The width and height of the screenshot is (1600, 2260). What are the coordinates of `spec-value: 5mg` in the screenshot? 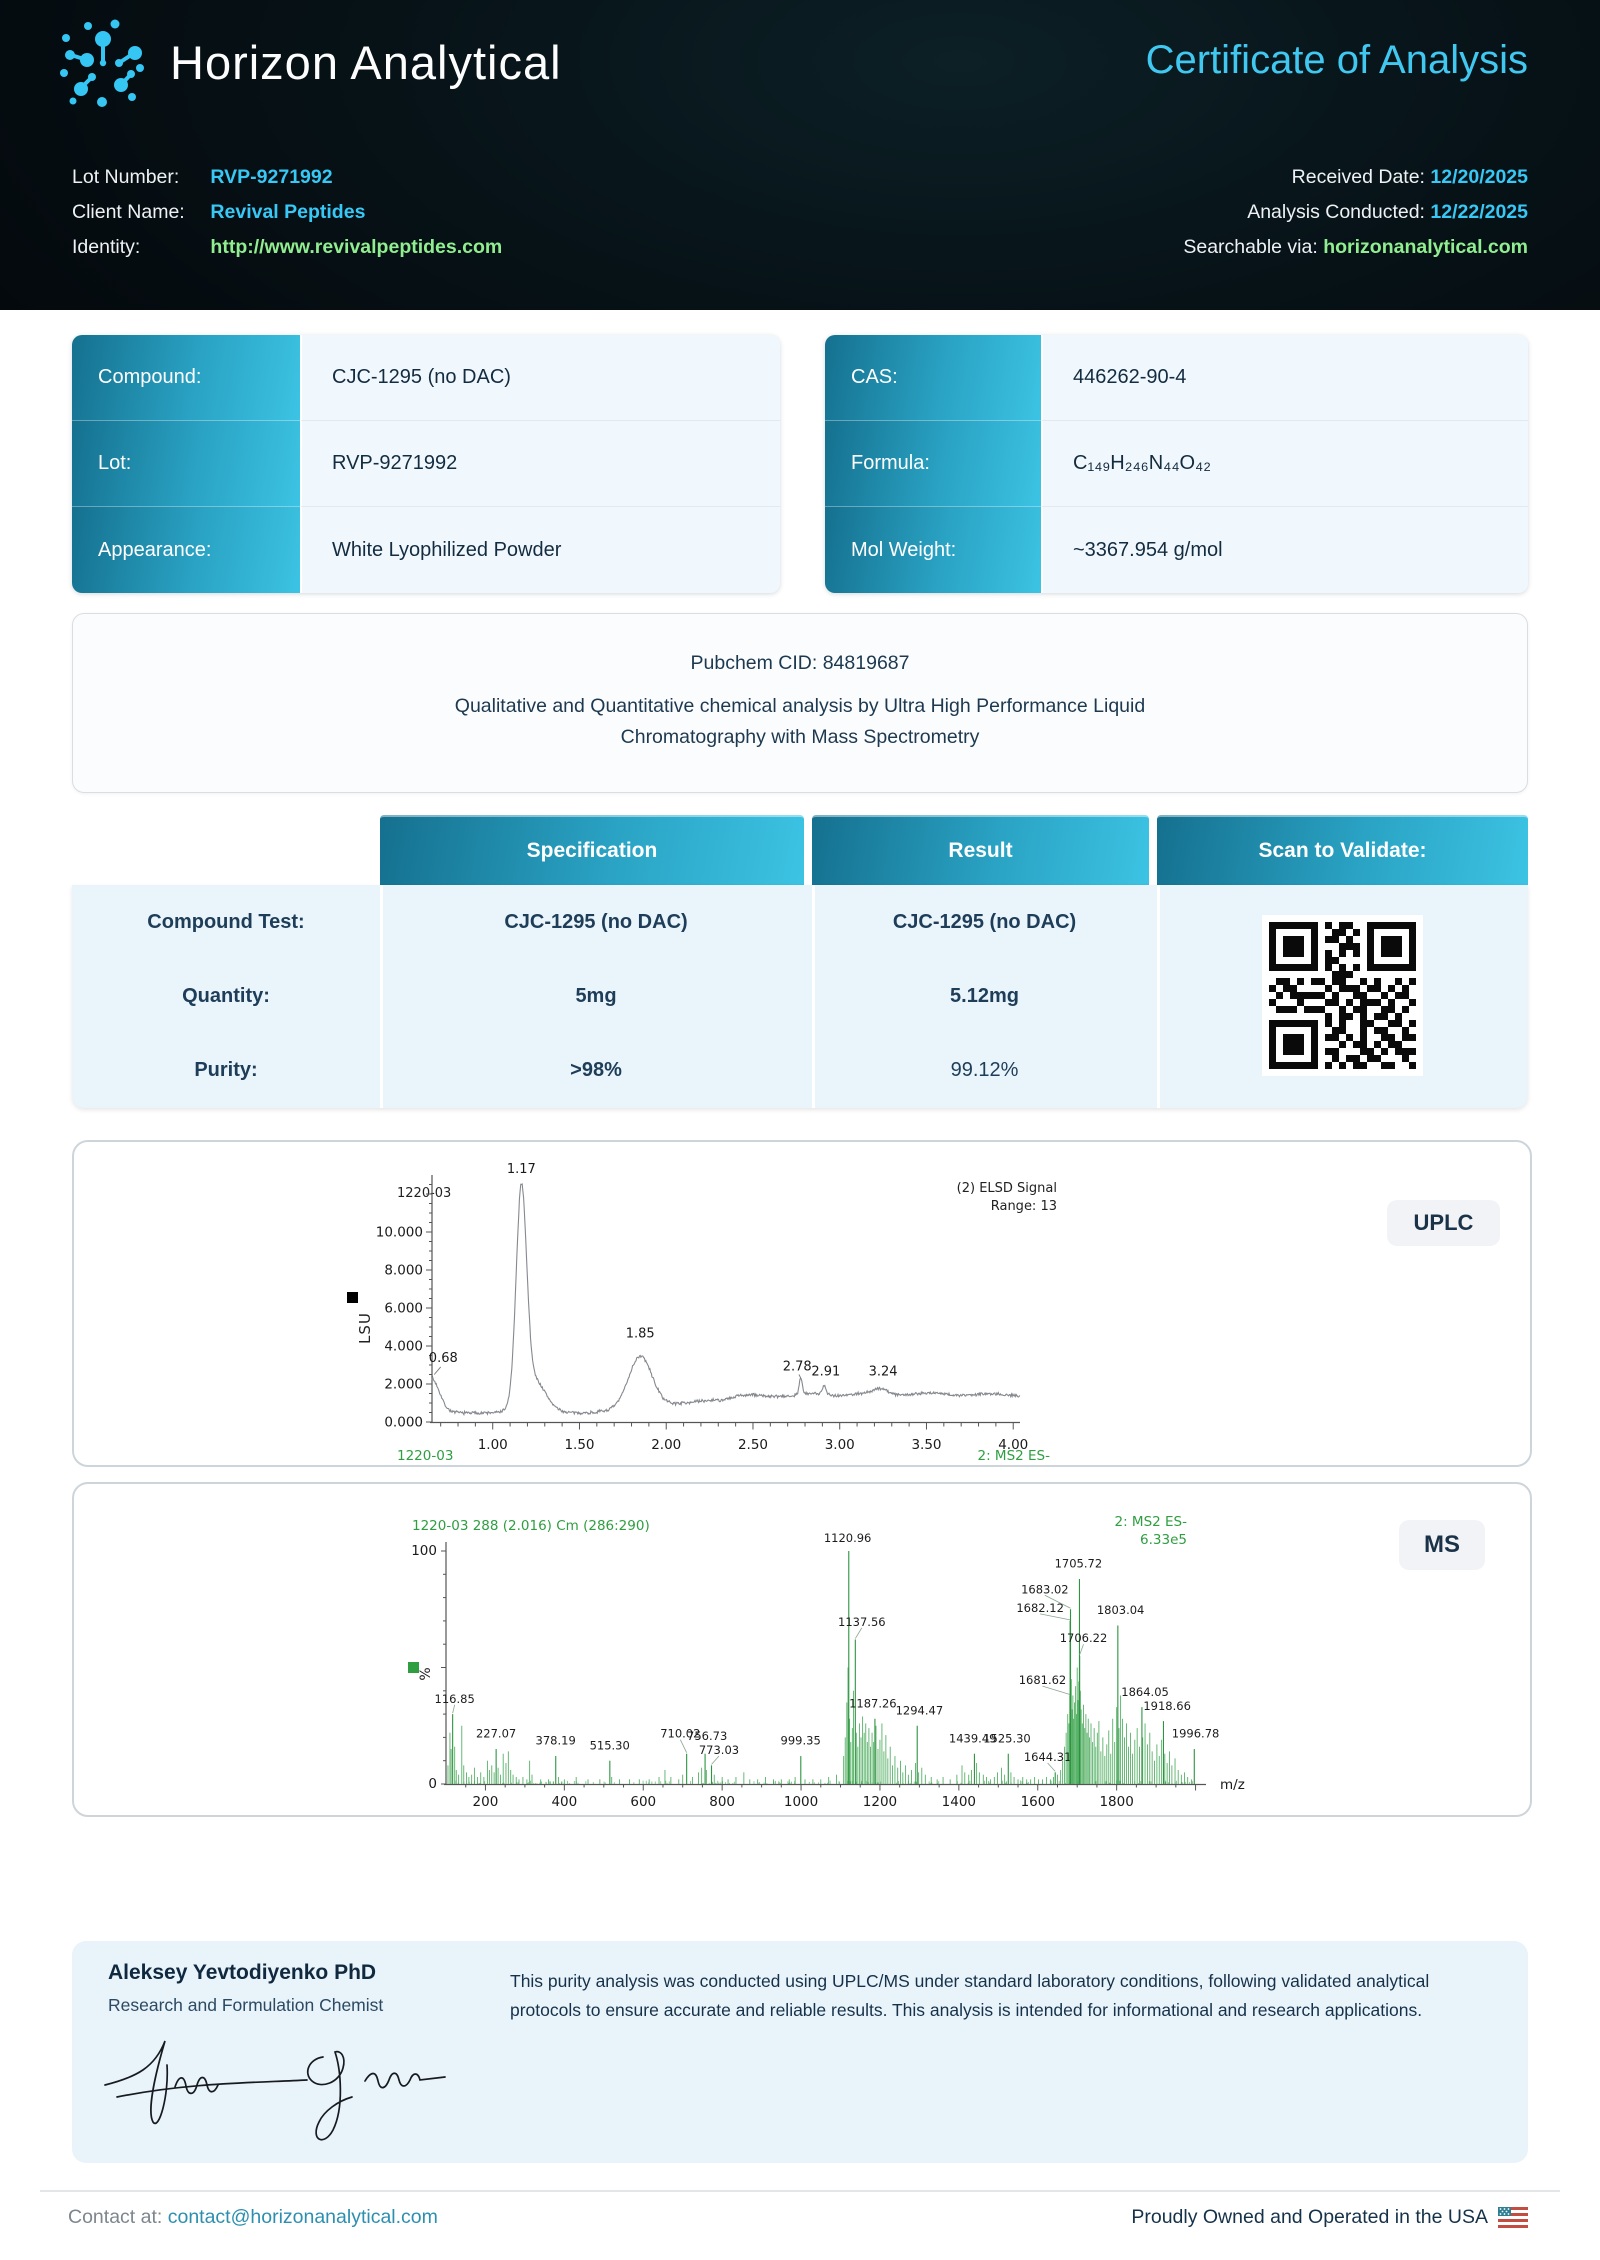 It's located at (596, 995).